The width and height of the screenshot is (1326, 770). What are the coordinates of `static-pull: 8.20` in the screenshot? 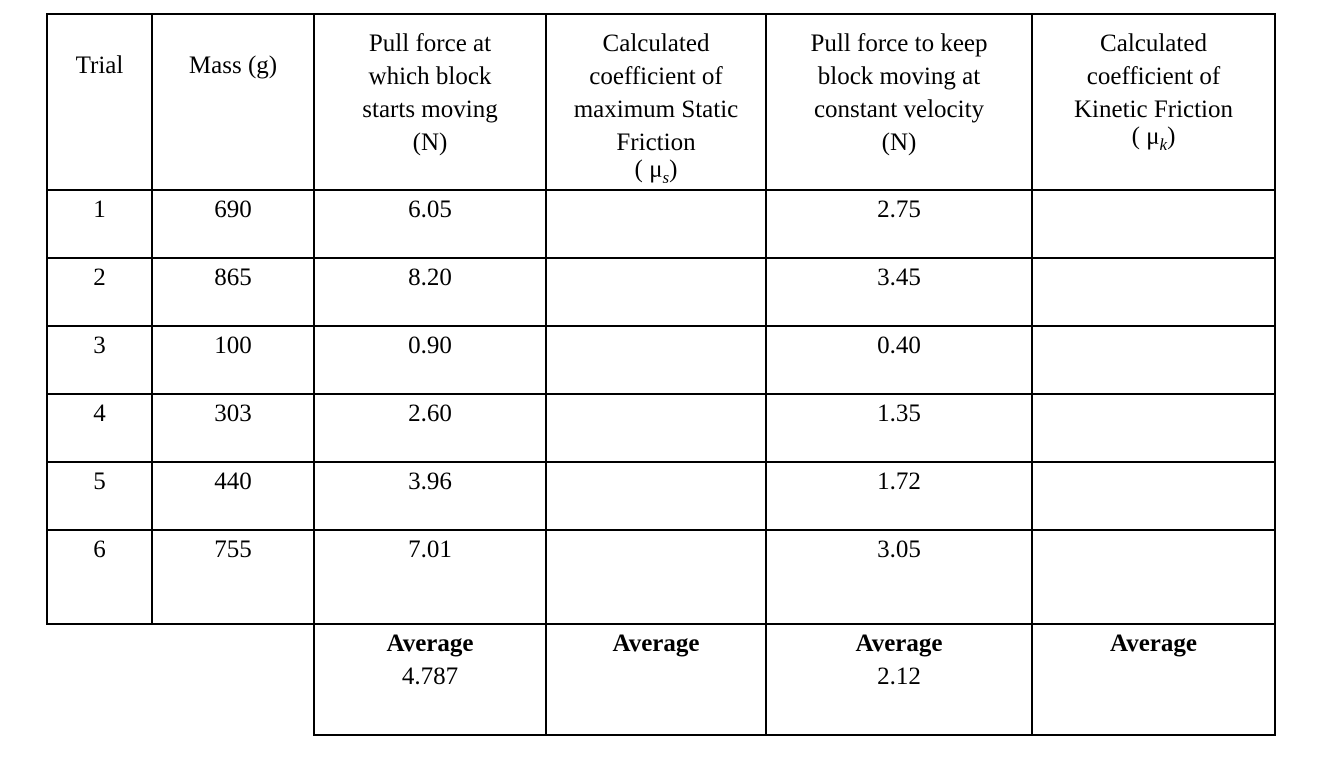 It's located at (430, 277).